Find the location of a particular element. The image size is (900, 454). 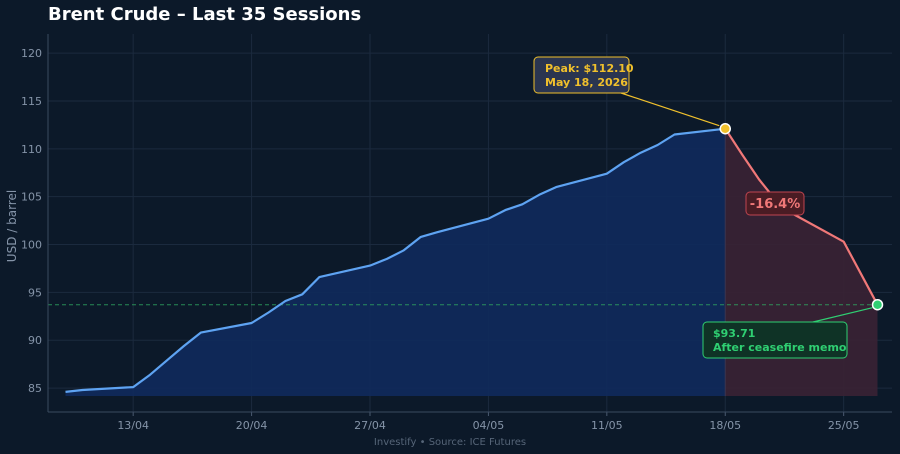

y-tick-label: 90 is located at coordinates (35, 340).